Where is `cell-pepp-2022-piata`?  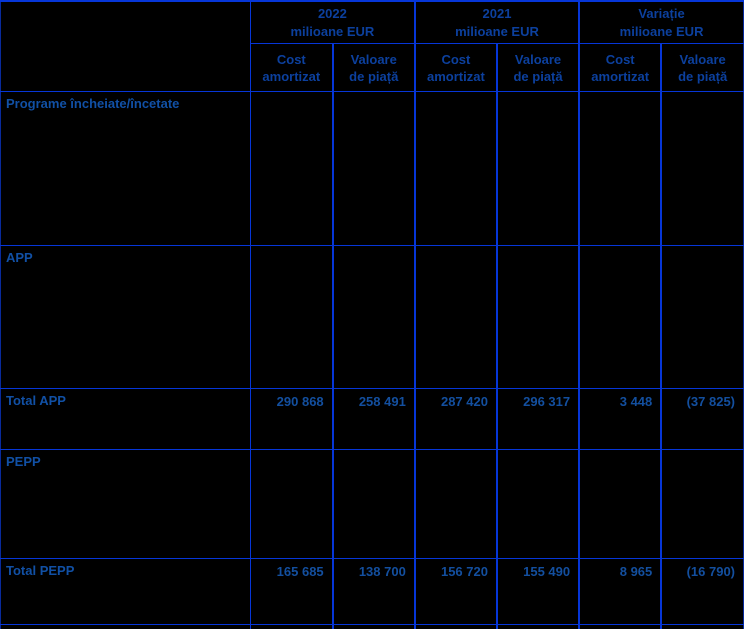 cell-pepp-2022-piata is located at coordinates (373, 504).